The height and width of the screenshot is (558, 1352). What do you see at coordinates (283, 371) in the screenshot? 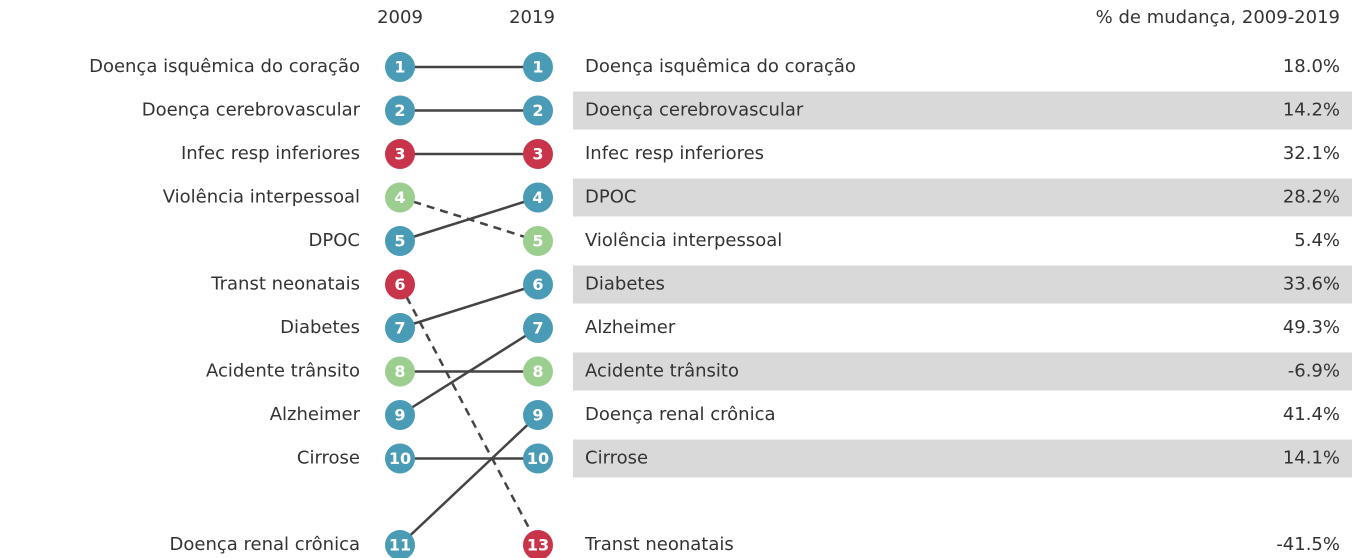
I see `left-label: Acidente trânsito` at bounding box center [283, 371].